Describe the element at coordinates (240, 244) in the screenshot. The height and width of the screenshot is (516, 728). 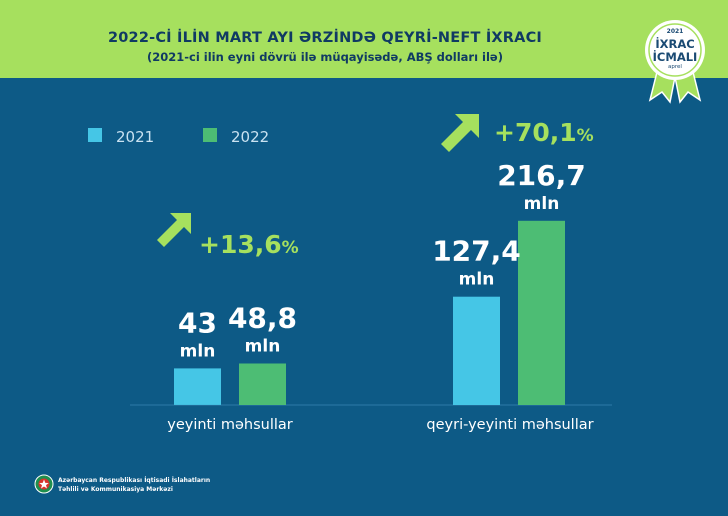
I see `growth-value-yeyinti: +13,6` at that location.